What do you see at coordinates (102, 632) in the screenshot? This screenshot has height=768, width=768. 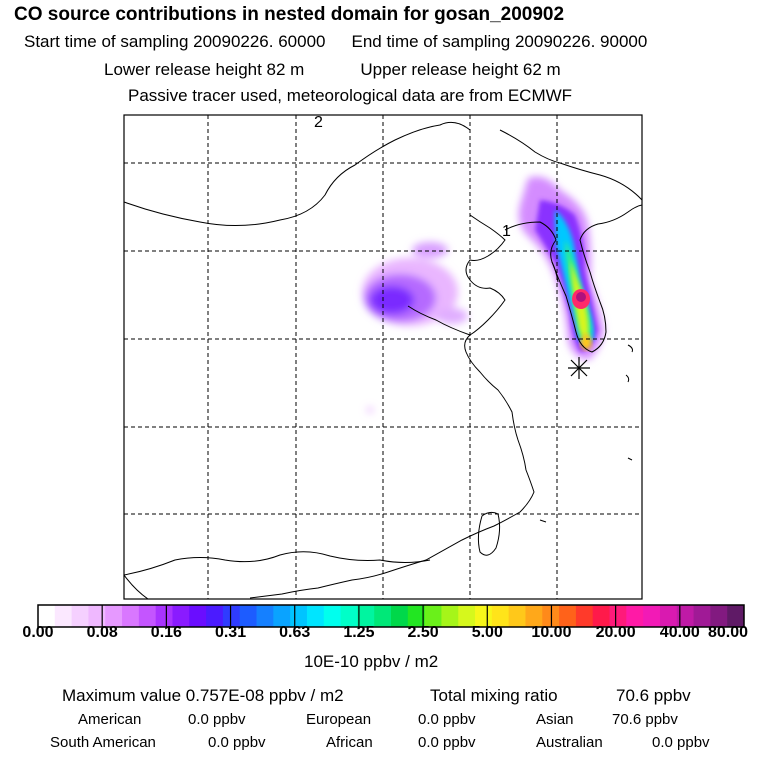 I see `colorbar-tick-label: 0.08` at bounding box center [102, 632].